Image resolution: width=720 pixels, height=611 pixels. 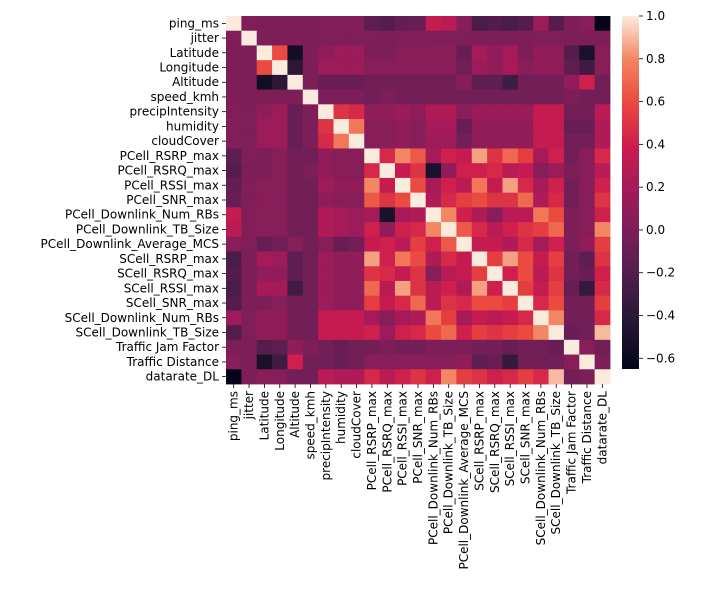 I want to click on x-axis-tick-label: Traffic Distance, so click(x=587, y=437).